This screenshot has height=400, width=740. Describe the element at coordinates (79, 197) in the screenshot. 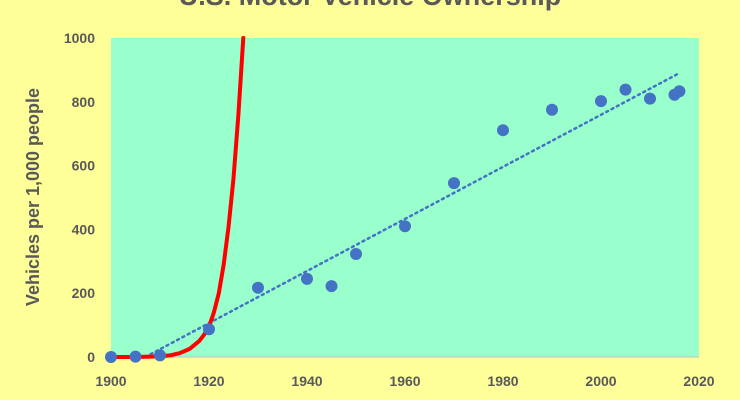

I see `y-tick-labels: 0 200 400 600 800 1000` at that location.